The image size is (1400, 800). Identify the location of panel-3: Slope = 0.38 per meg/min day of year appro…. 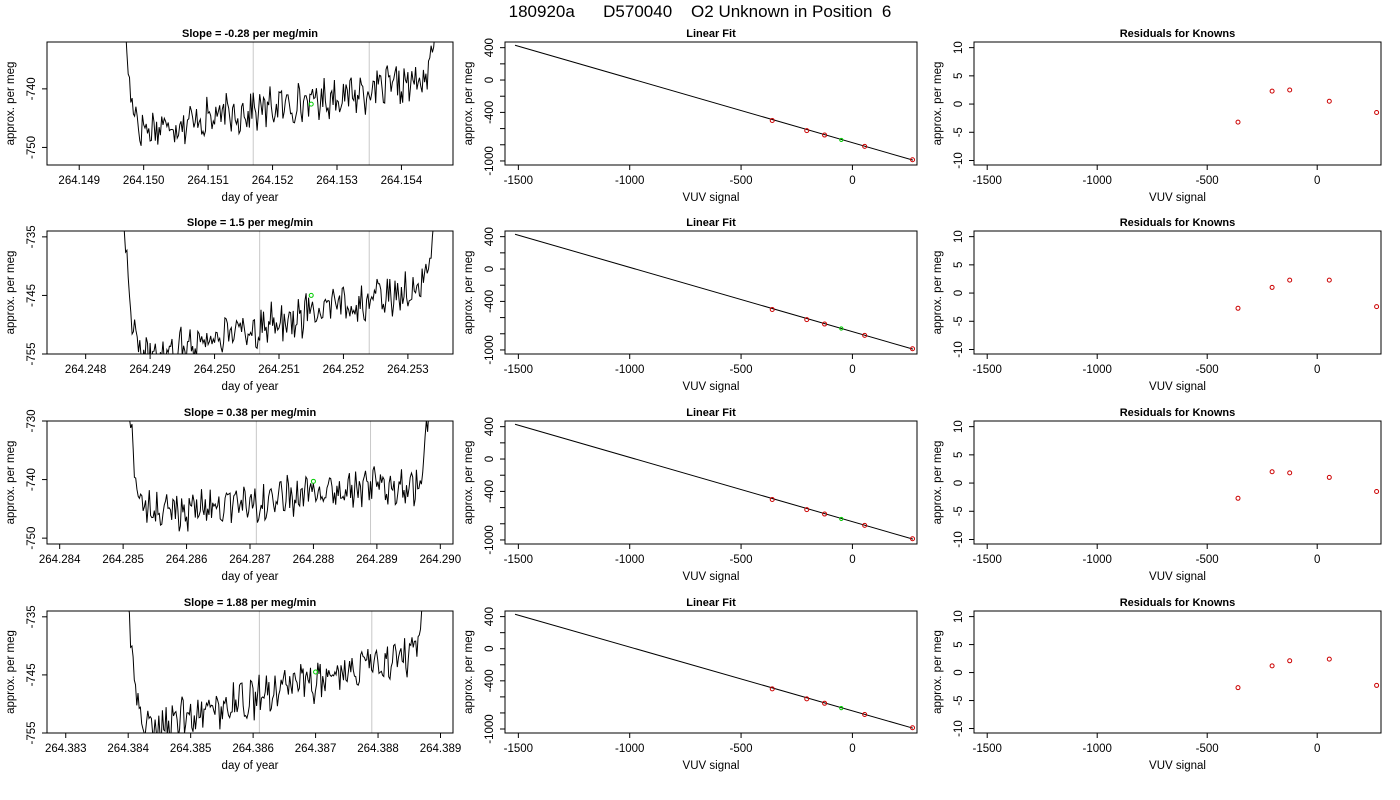
(233, 495).